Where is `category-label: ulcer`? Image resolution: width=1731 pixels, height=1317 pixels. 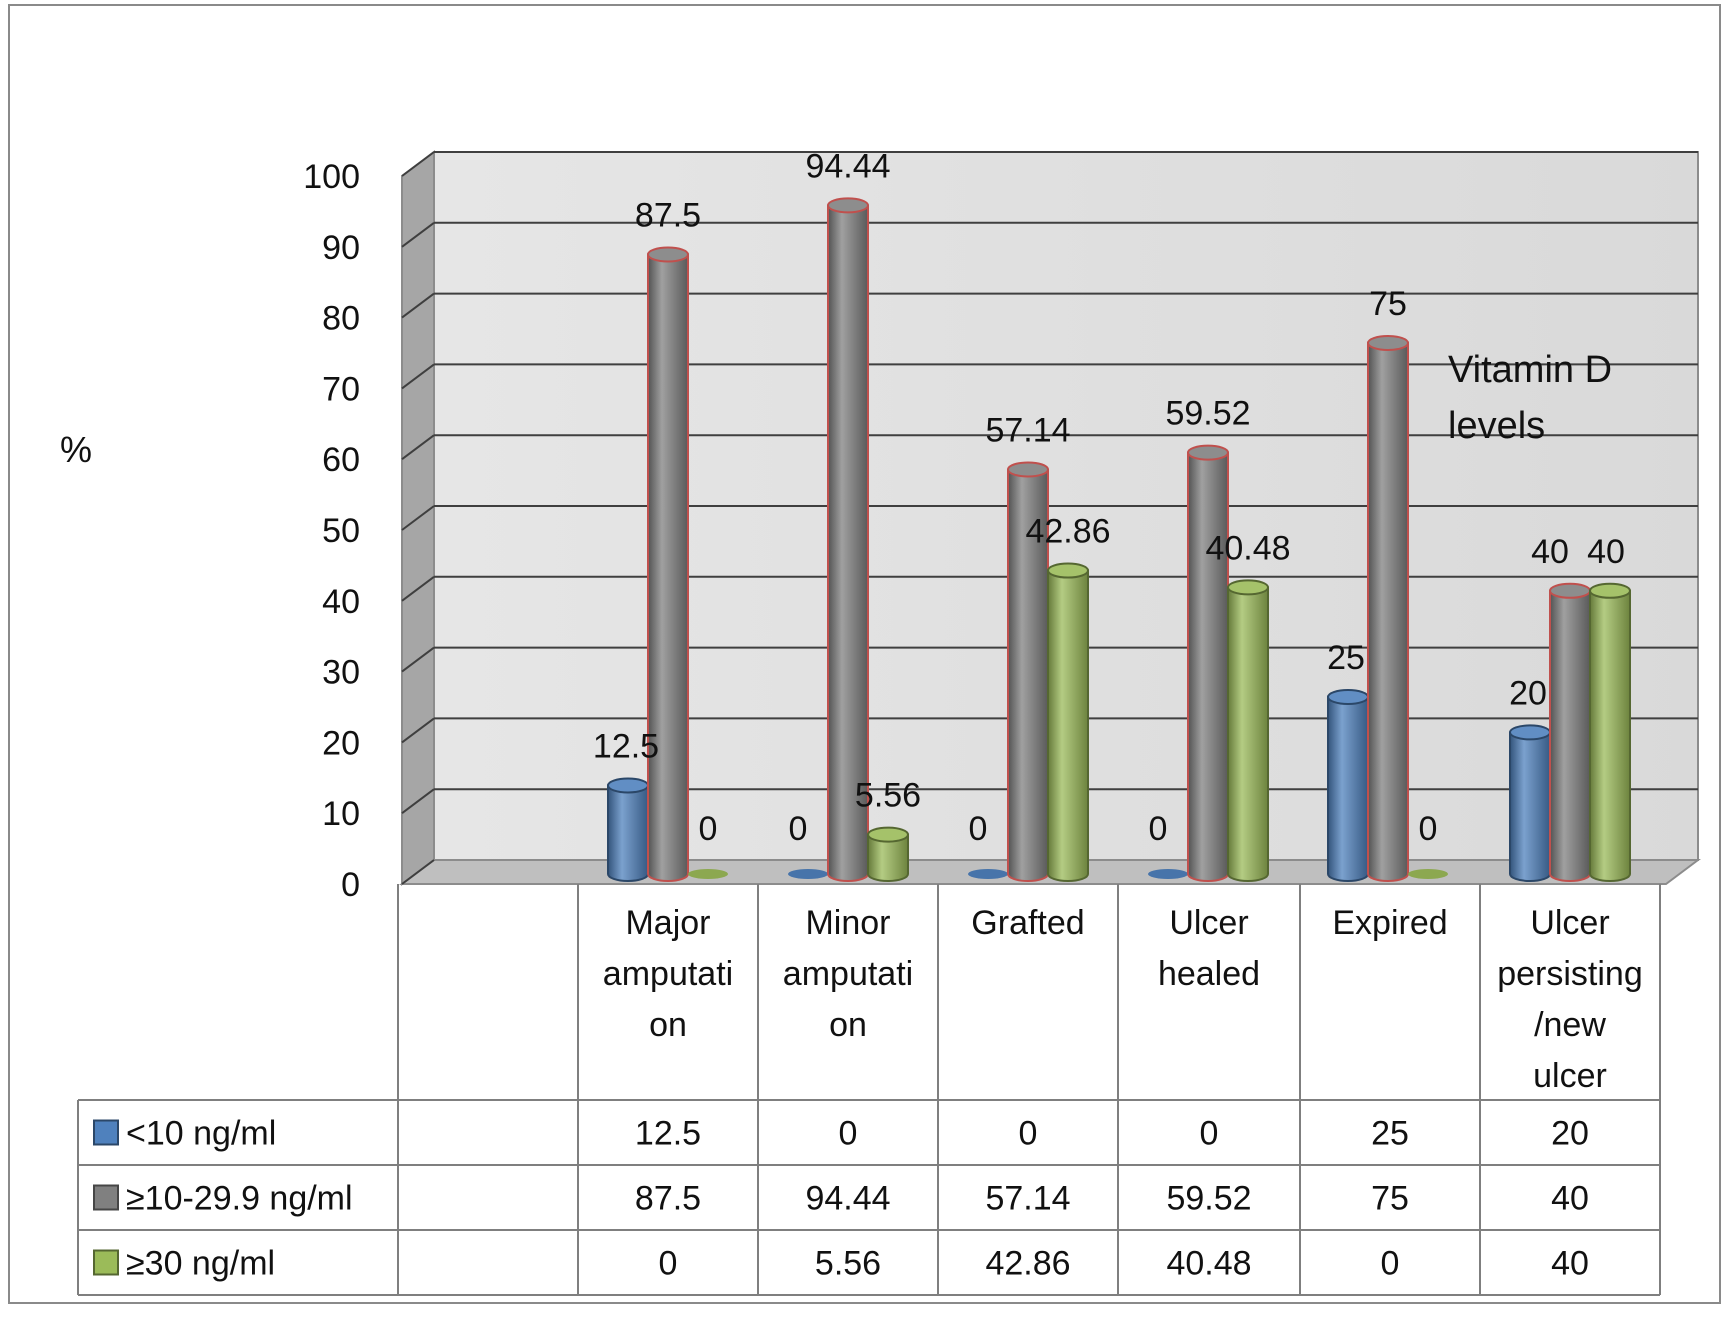 category-label: ulcer is located at coordinates (1570, 1076).